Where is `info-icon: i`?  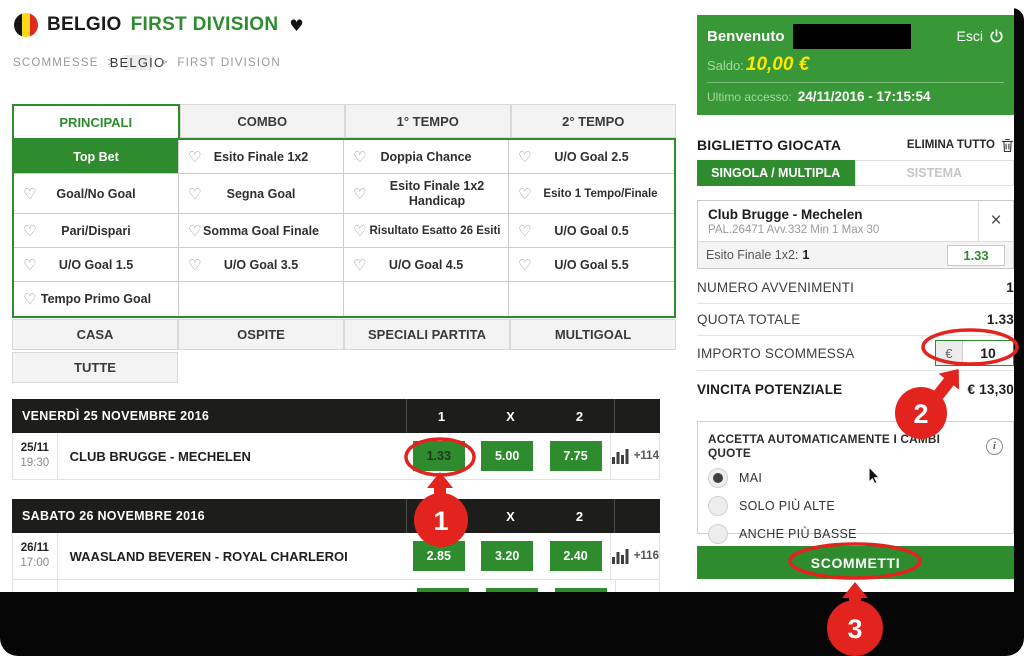 info-icon: i is located at coordinates (994, 446).